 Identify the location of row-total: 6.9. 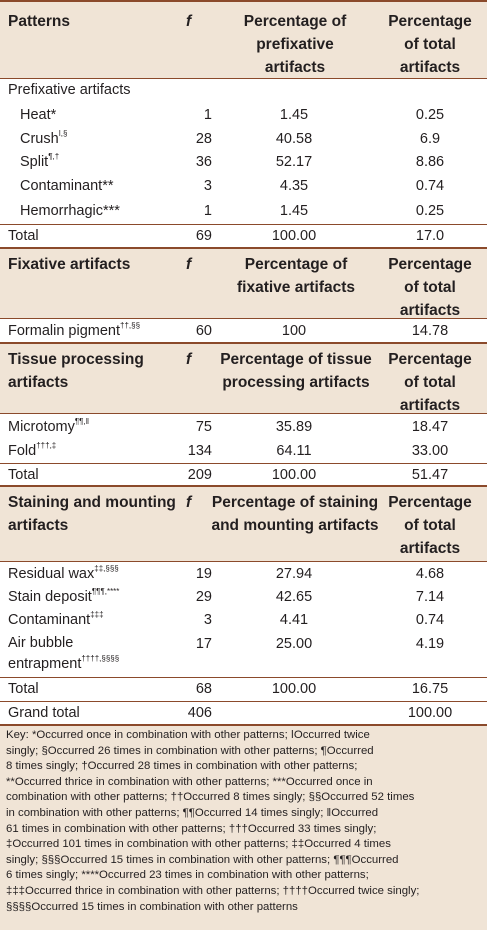
(430, 139).